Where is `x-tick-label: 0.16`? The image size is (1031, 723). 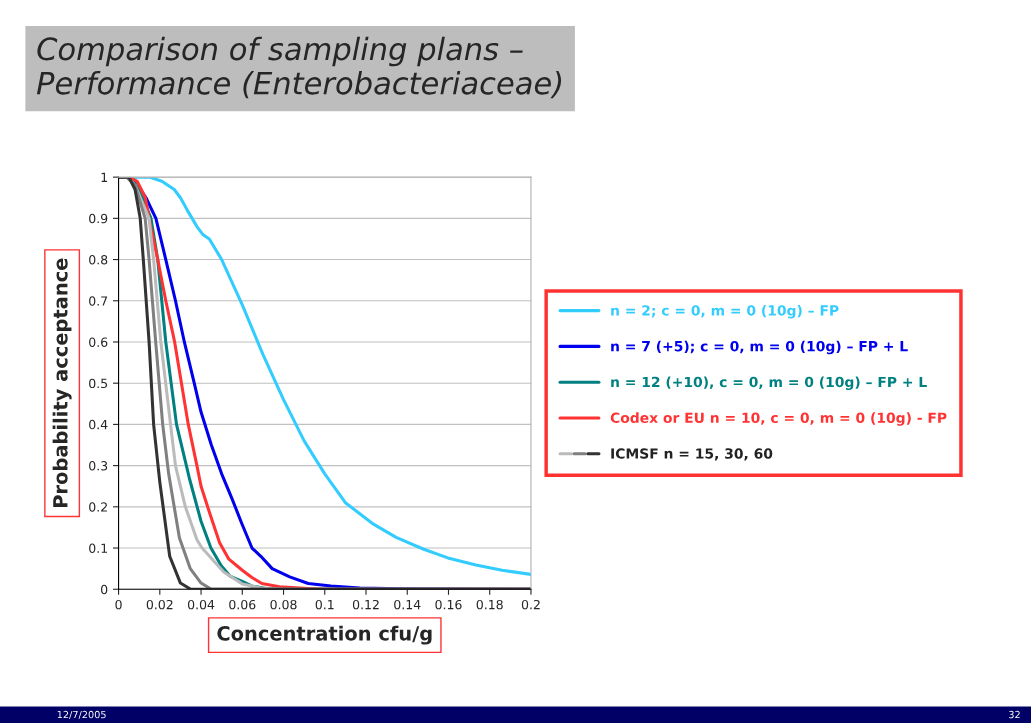
x-tick-label: 0.16 is located at coordinates (448, 604).